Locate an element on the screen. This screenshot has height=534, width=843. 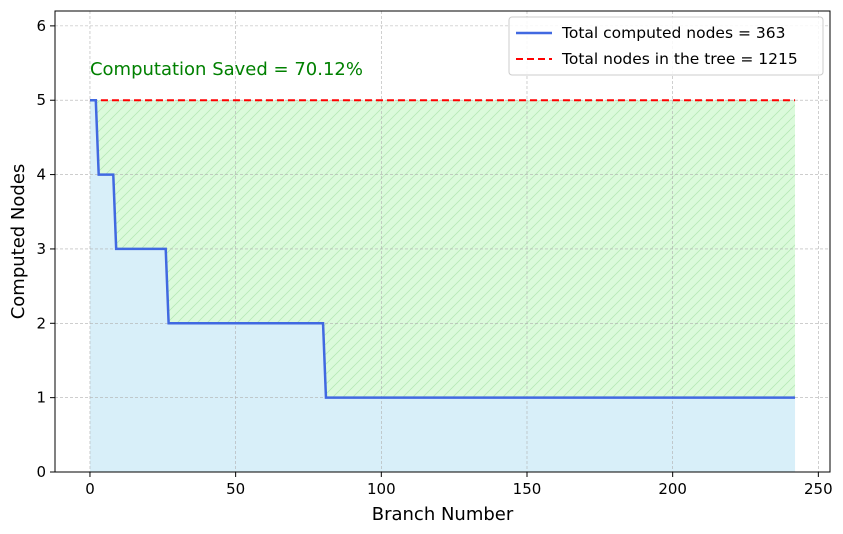
y-tick-label: 4 is located at coordinates (41, 175).